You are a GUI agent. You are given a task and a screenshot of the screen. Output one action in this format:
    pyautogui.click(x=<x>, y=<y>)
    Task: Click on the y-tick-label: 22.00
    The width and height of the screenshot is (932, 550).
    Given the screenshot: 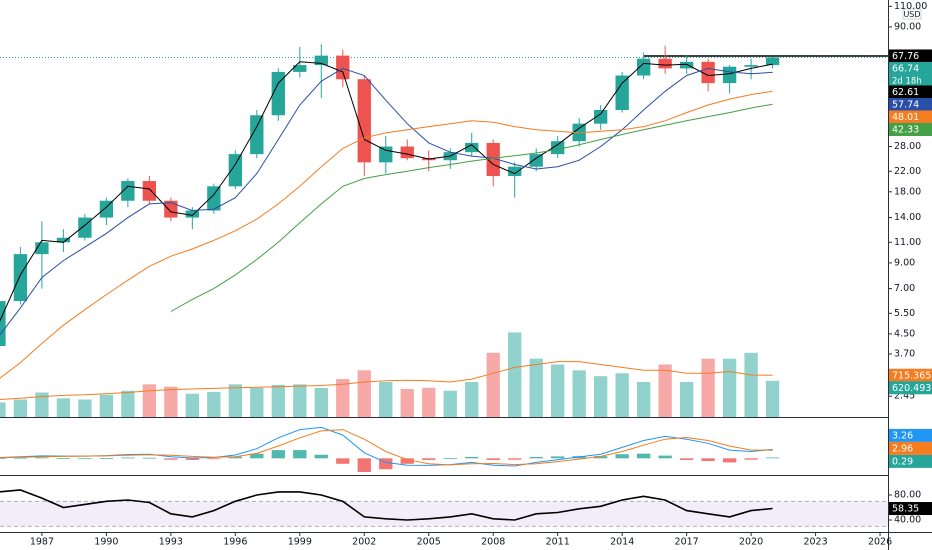 What is the action you would take?
    pyautogui.click(x=907, y=171)
    